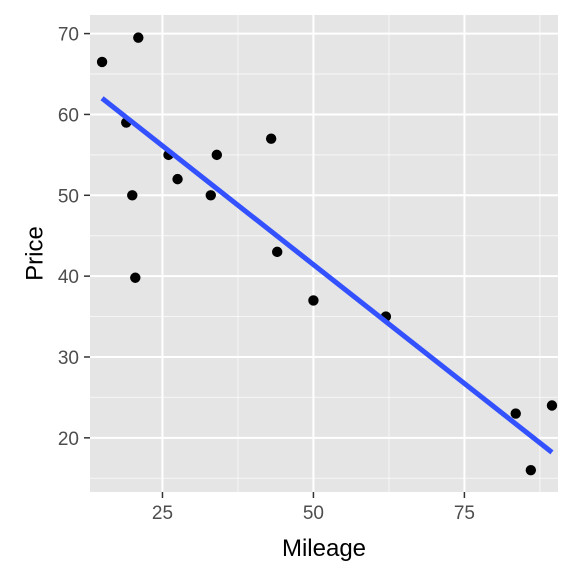 The width and height of the screenshot is (576, 576). What do you see at coordinates (68, 439) in the screenshot?
I see `y-tick-label: 20` at bounding box center [68, 439].